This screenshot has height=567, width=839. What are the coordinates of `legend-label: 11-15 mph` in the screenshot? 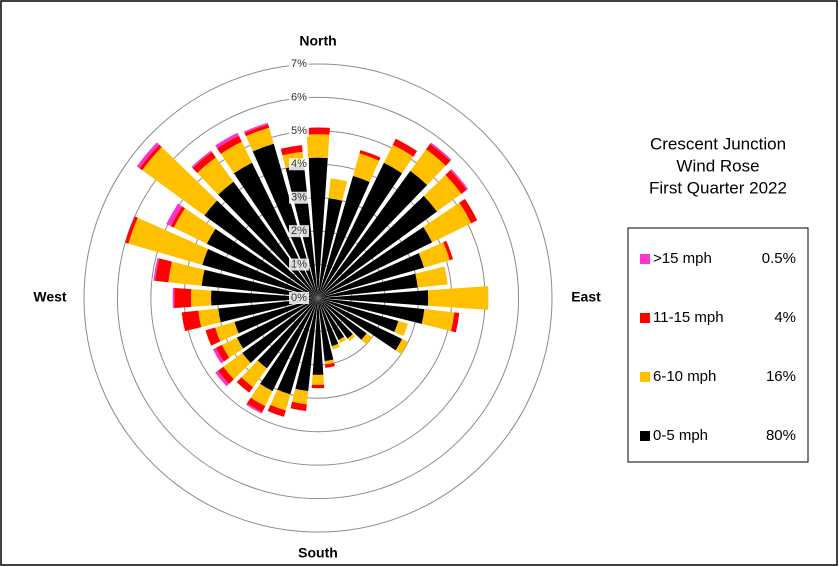 It's located at (688, 317).